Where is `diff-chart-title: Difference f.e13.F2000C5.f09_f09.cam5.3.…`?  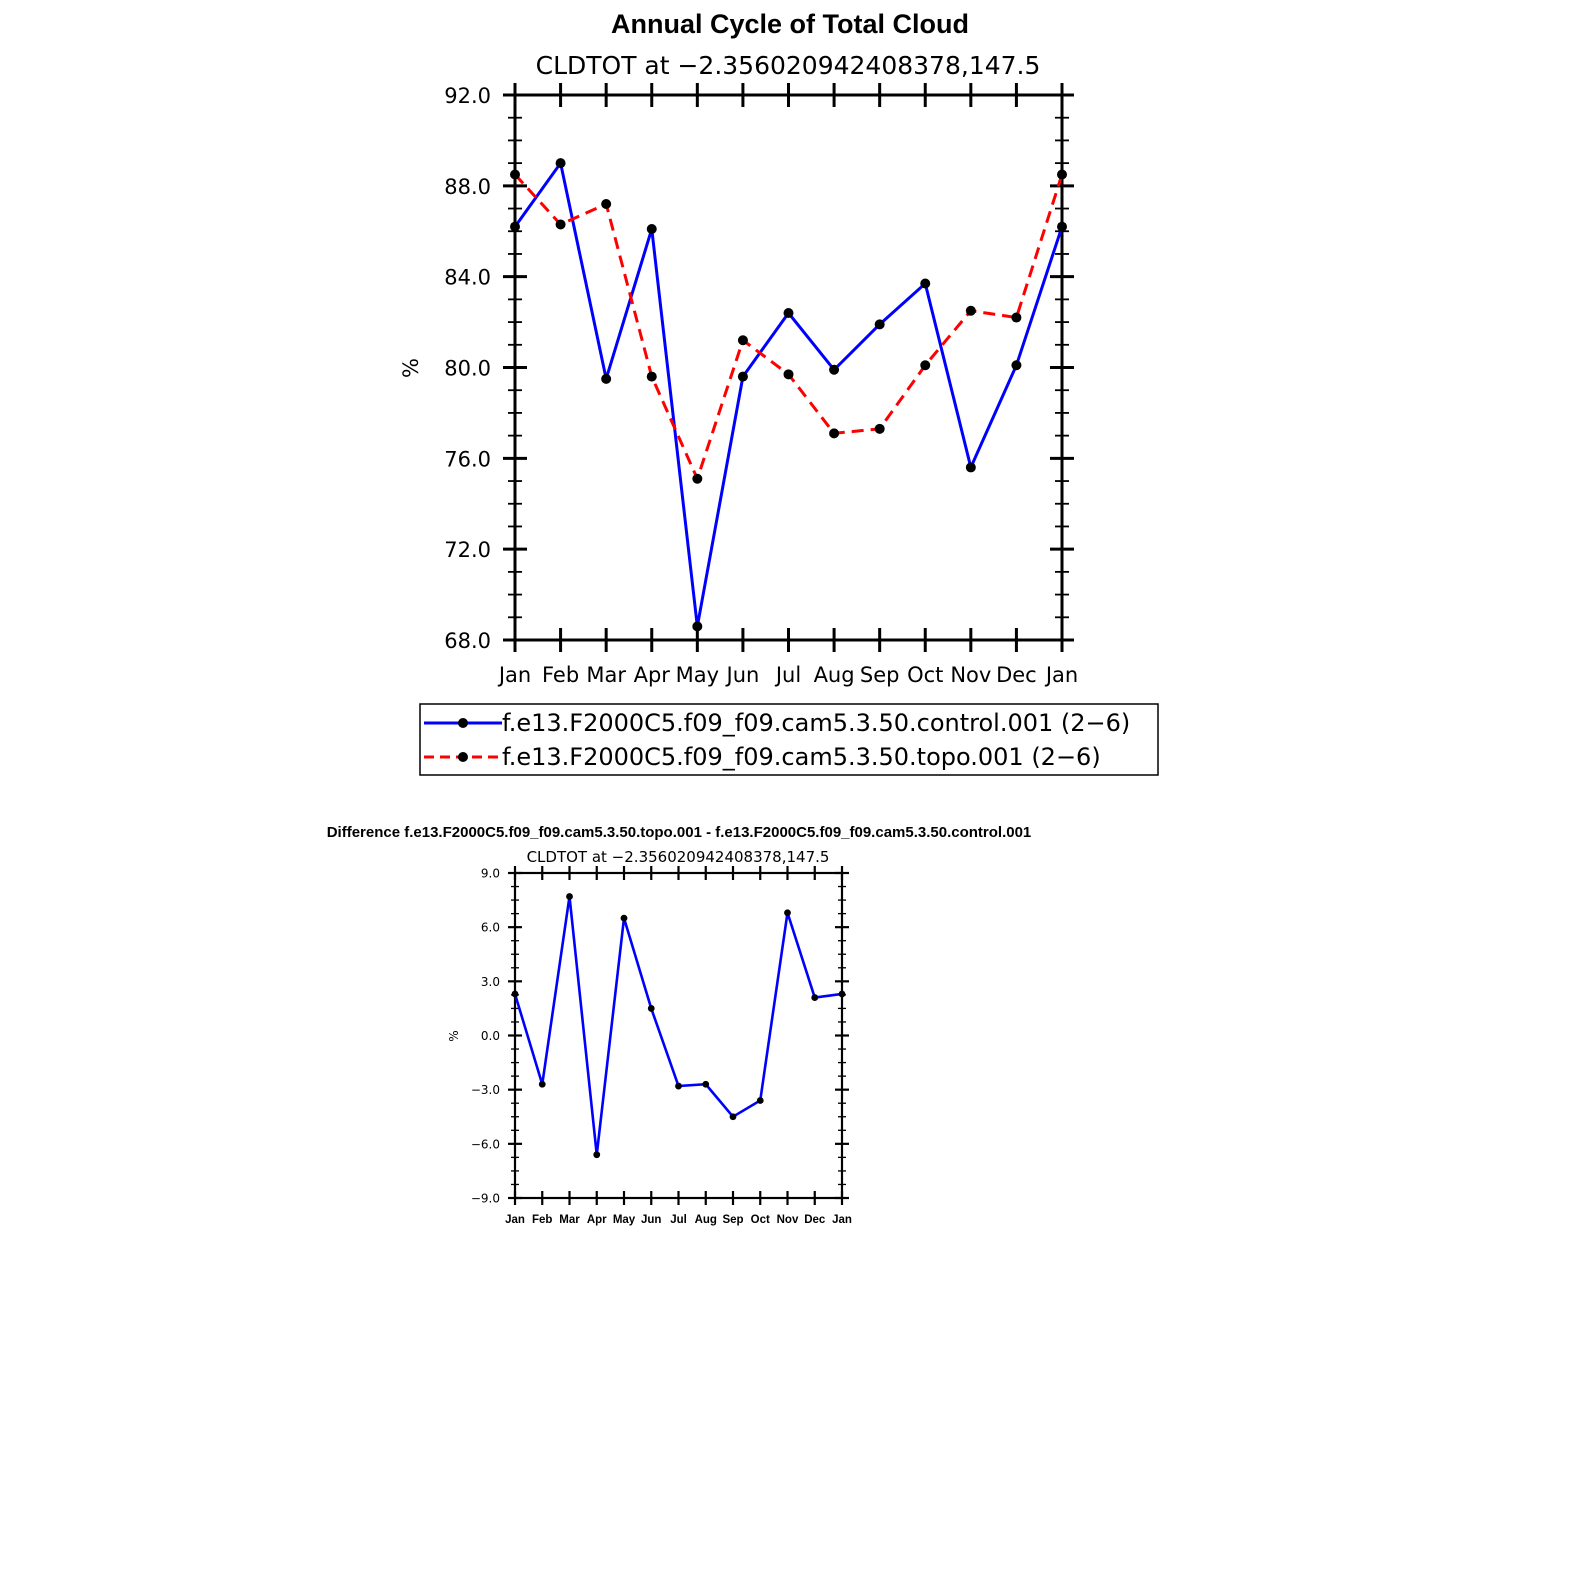 diff-chart-title: Difference f.e13.F2000C5.f09_f09.cam5.3.… is located at coordinates (679, 832).